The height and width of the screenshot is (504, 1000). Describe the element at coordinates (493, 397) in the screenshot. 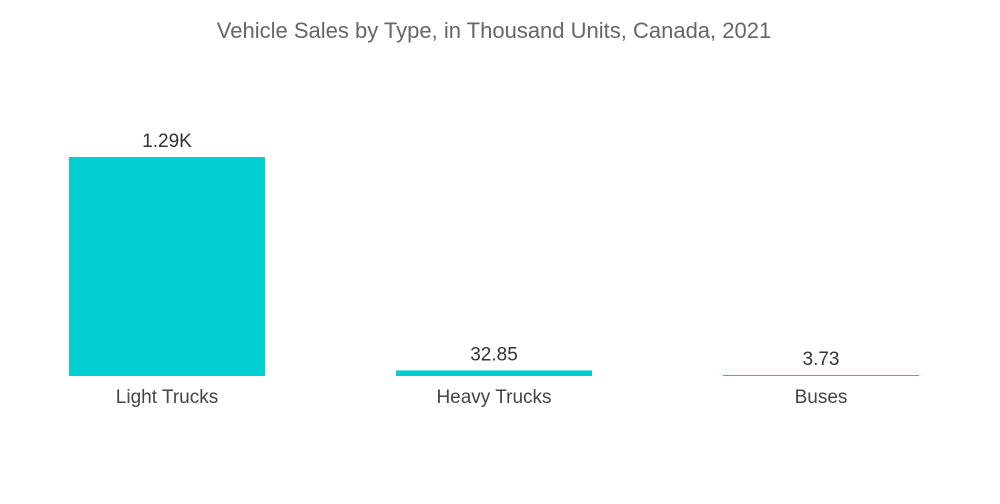

I see `x-tick-label-heavy-trucks: Heavy Trucks` at that location.